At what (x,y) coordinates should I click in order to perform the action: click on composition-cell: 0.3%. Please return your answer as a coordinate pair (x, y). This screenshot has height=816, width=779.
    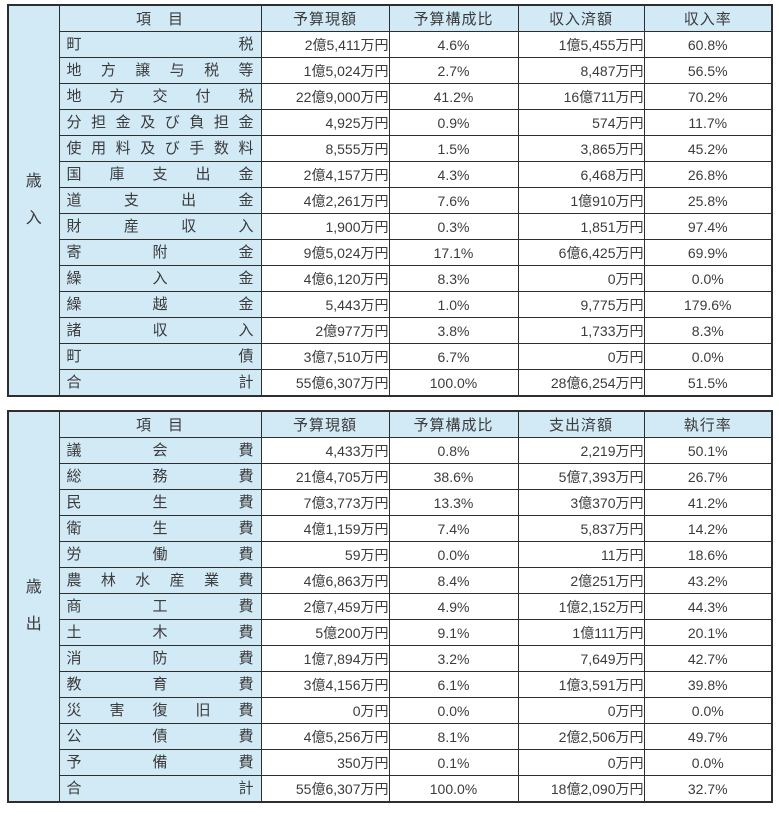
    Looking at the image, I should click on (453, 226).